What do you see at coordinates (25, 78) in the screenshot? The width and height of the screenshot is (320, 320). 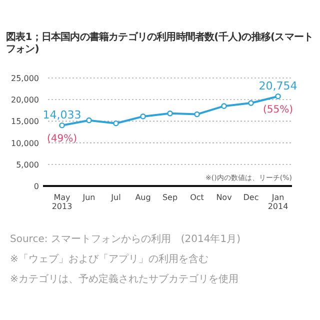 I see `y-tick-label: 25,000` at bounding box center [25, 78].